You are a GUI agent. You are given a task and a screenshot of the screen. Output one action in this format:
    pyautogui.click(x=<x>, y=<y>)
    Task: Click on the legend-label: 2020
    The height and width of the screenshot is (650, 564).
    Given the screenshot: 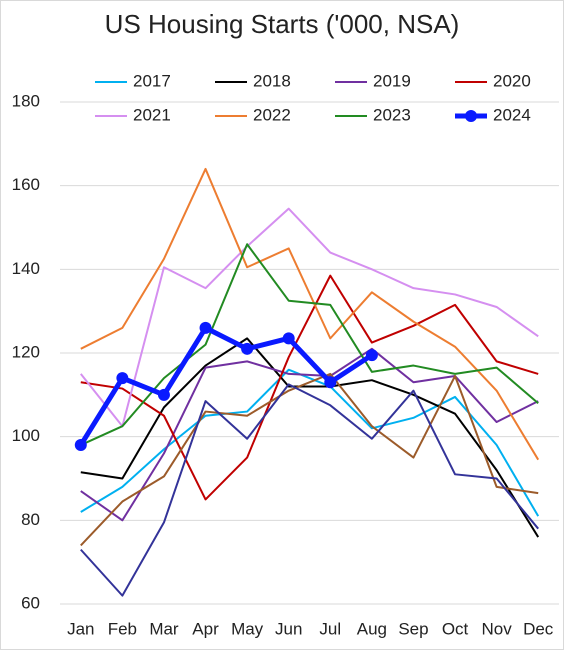 What is the action you would take?
    pyautogui.click(x=512, y=80)
    